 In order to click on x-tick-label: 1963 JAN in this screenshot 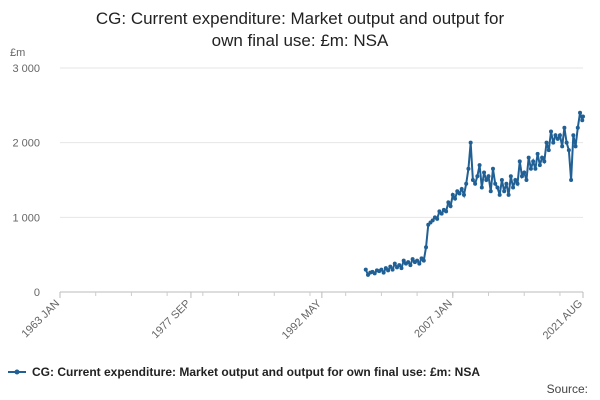, I will do `click(40, 319)`.